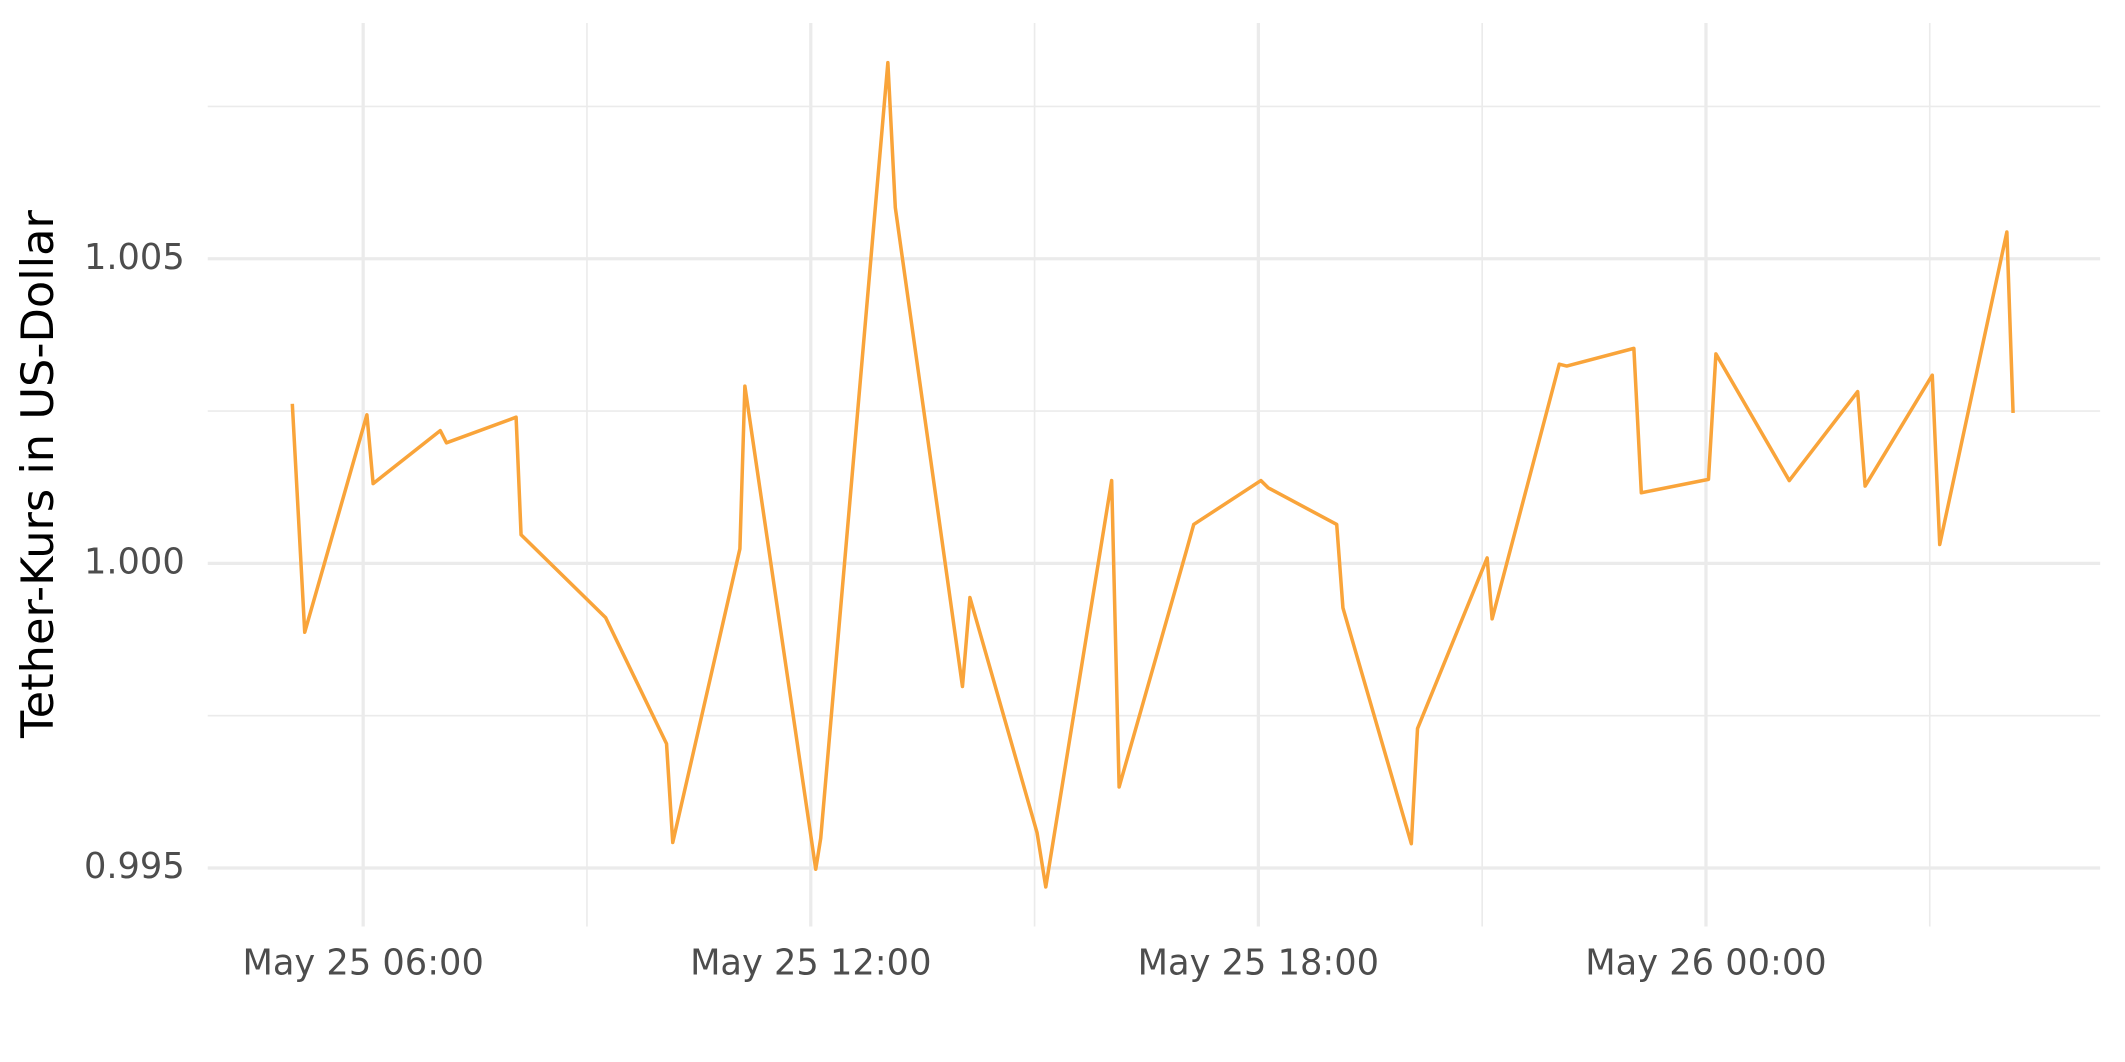 Image resolution: width=2125 pixels, height=1062 pixels. What do you see at coordinates (134, 257) in the screenshot?
I see `y-tick-label: 1.005` at bounding box center [134, 257].